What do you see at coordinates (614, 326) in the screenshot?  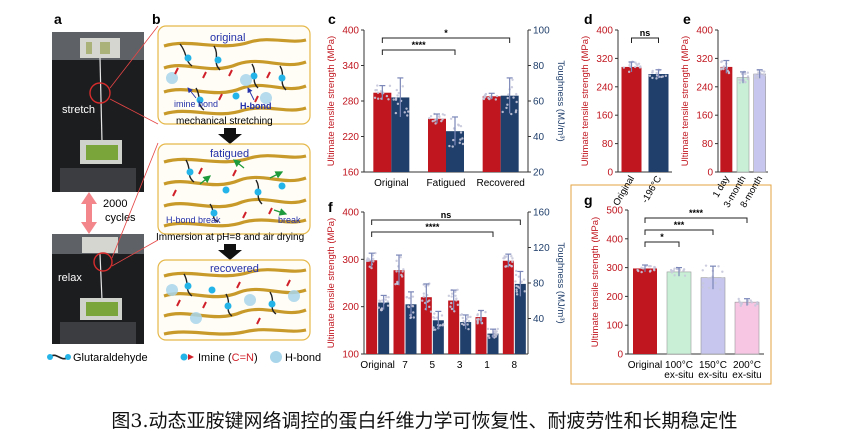 I see `y-tick-label: 100` at bounding box center [614, 326].